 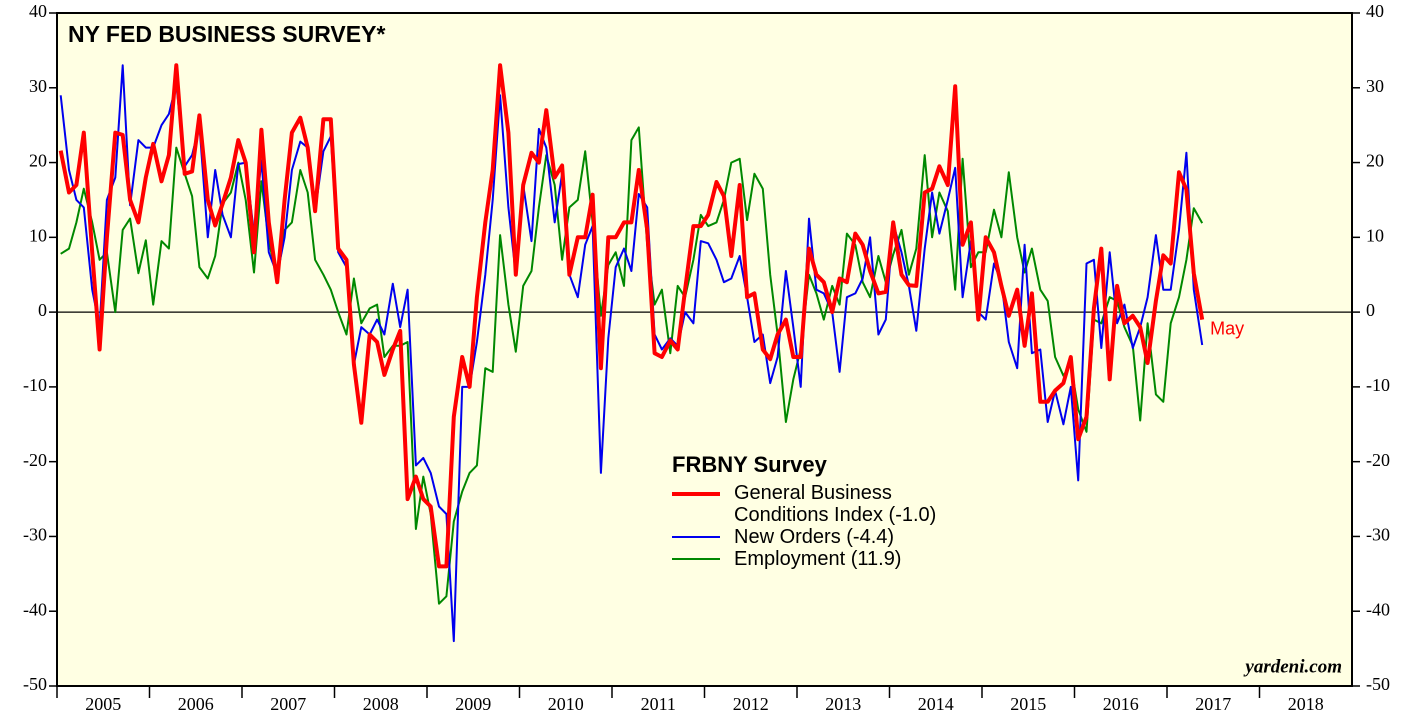 I want to click on y2-tick-label: 30, so click(x=1375, y=86).